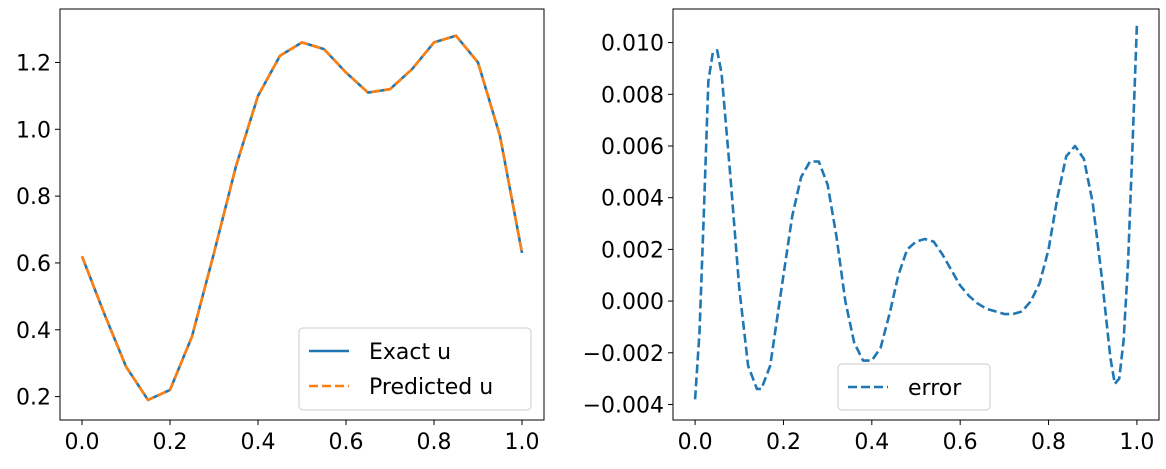 This screenshot has height=469, width=1166. I want to click on legend: Exact u Predicted u, so click(415, 369).